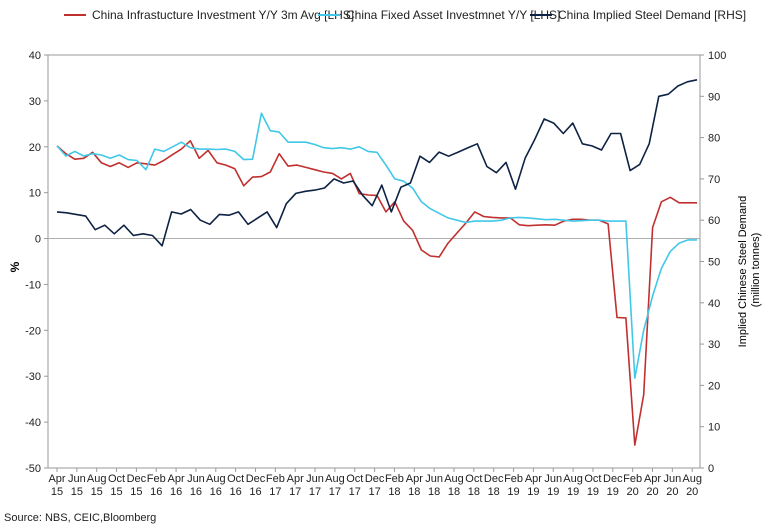  Describe the element at coordinates (329, 15) in the screenshot. I see `legend-swatch-fixed-asset` at that location.